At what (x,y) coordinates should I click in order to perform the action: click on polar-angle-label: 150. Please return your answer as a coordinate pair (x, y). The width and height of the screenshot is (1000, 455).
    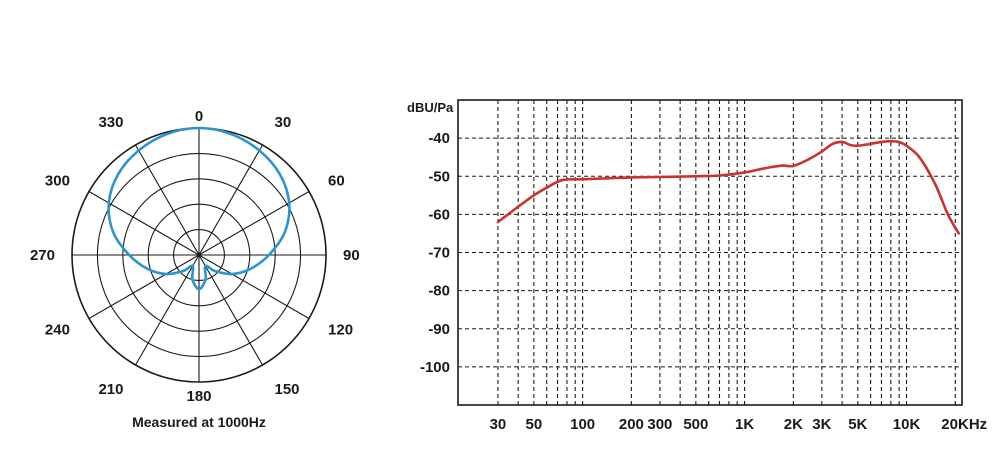
    Looking at the image, I should click on (287, 389).